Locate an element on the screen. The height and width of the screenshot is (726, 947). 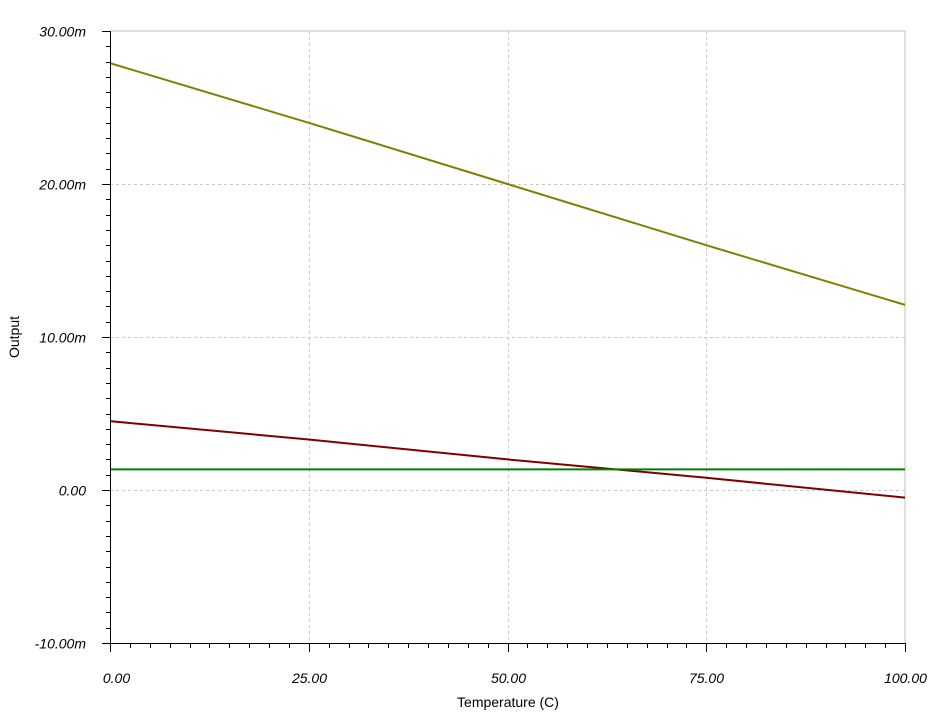
y-tick-label: 0.00 is located at coordinates (72, 491).